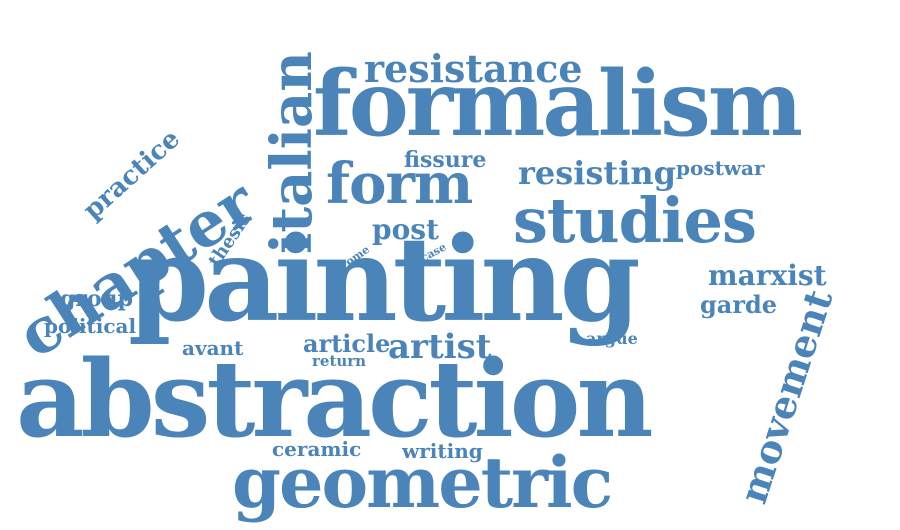 The width and height of the screenshot is (900, 530). What do you see at coordinates (739, 304) in the screenshot?
I see `word-garde: garde` at bounding box center [739, 304].